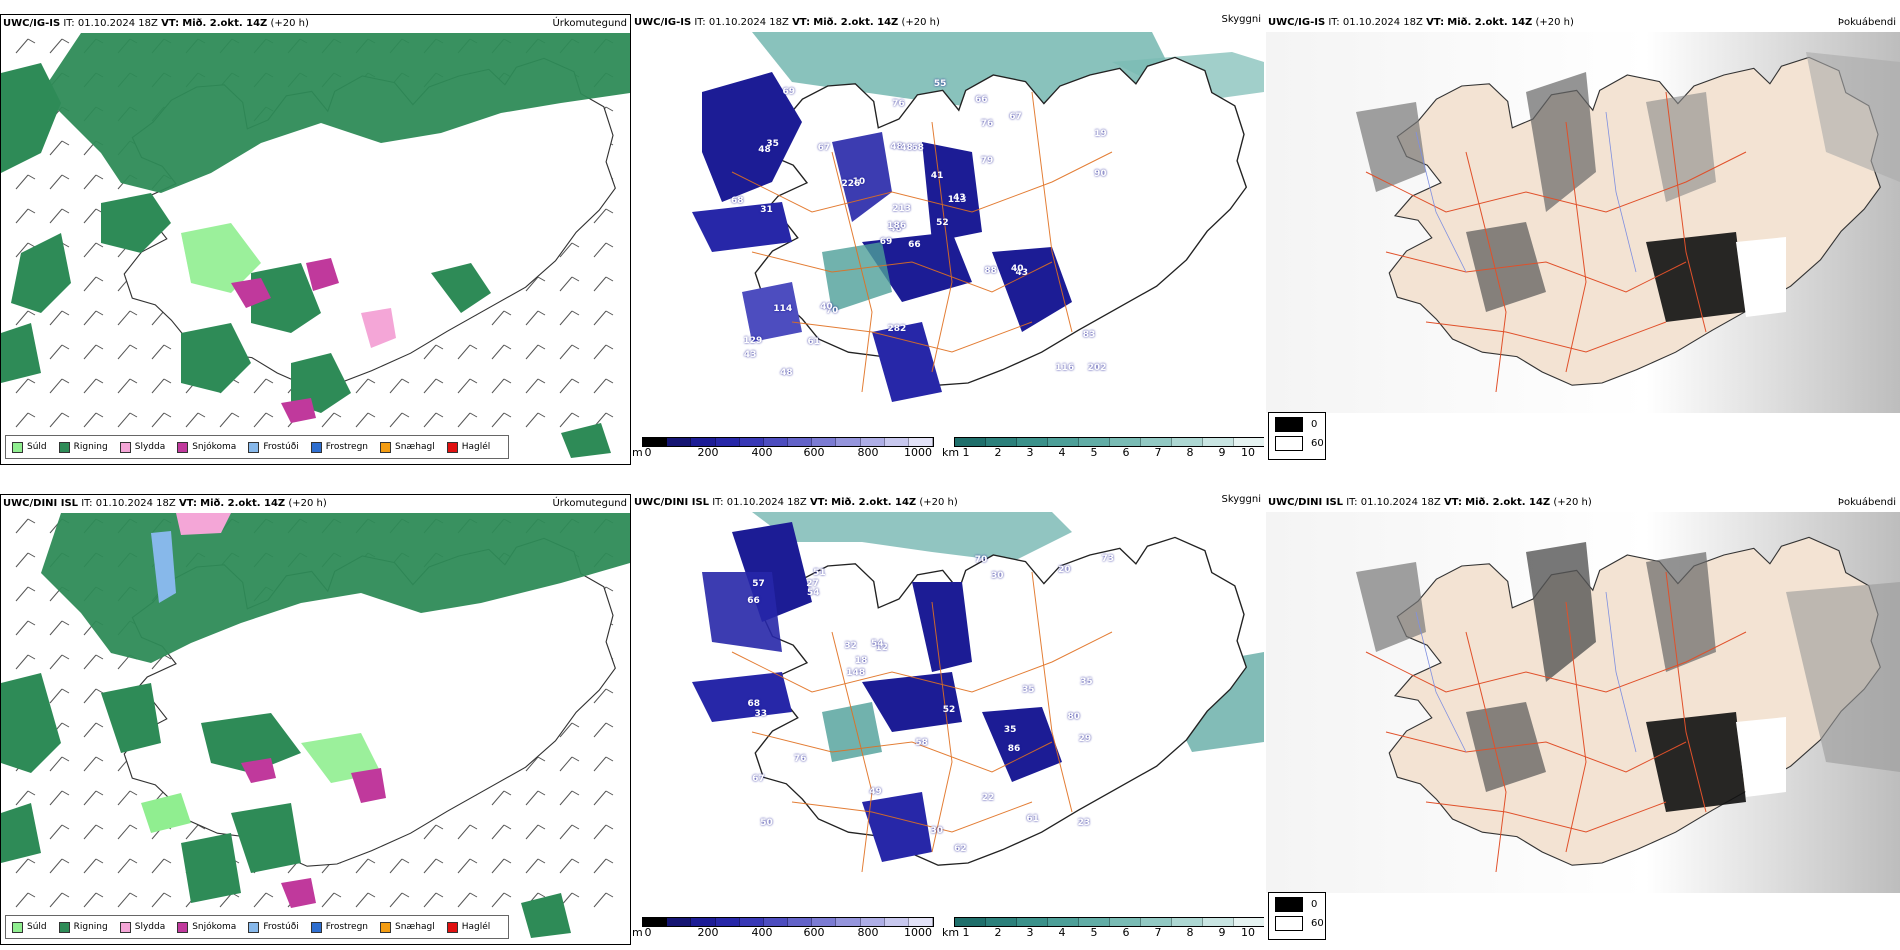 Image resolution: width=1900 pixels, height=950 pixels. I want to click on fog-legend-item: 60, so click(1300, 443).